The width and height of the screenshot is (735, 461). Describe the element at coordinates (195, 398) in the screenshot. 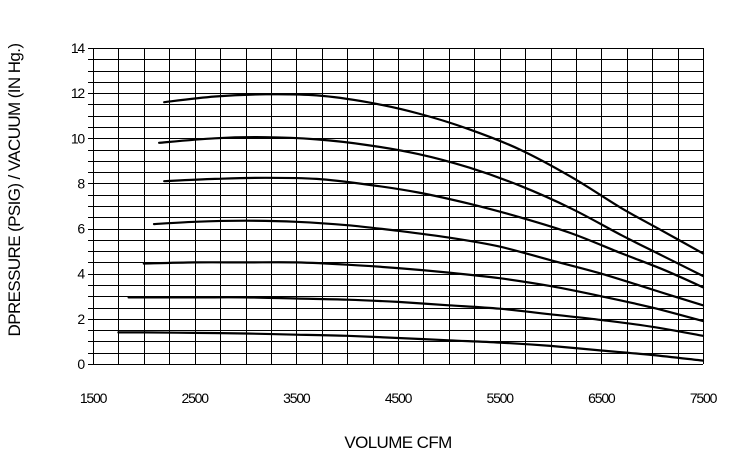

I see `x-tick-label: 2500` at that location.